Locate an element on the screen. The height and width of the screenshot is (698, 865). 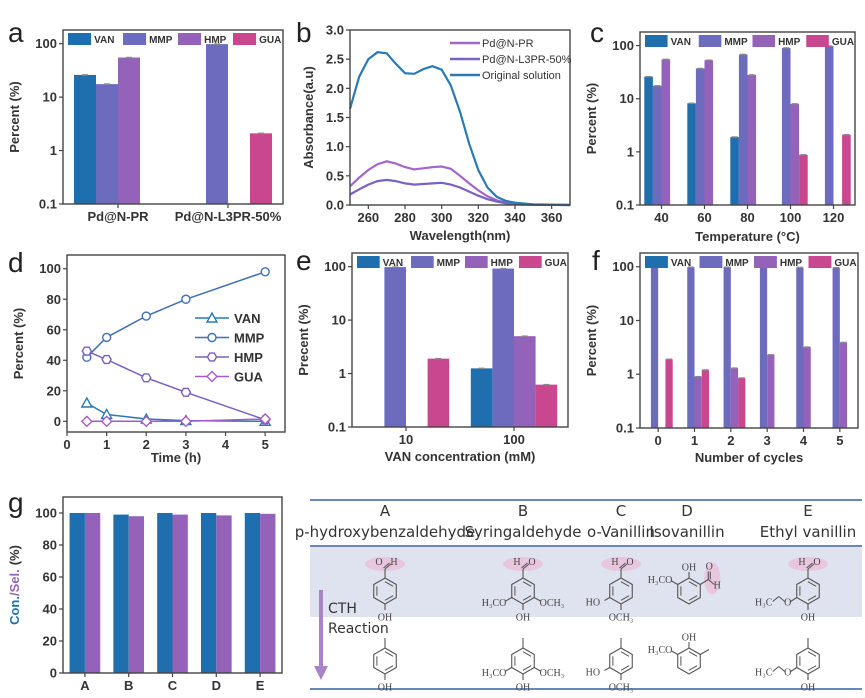
x-tick-label: 260 is located at coordinates (368, 217).